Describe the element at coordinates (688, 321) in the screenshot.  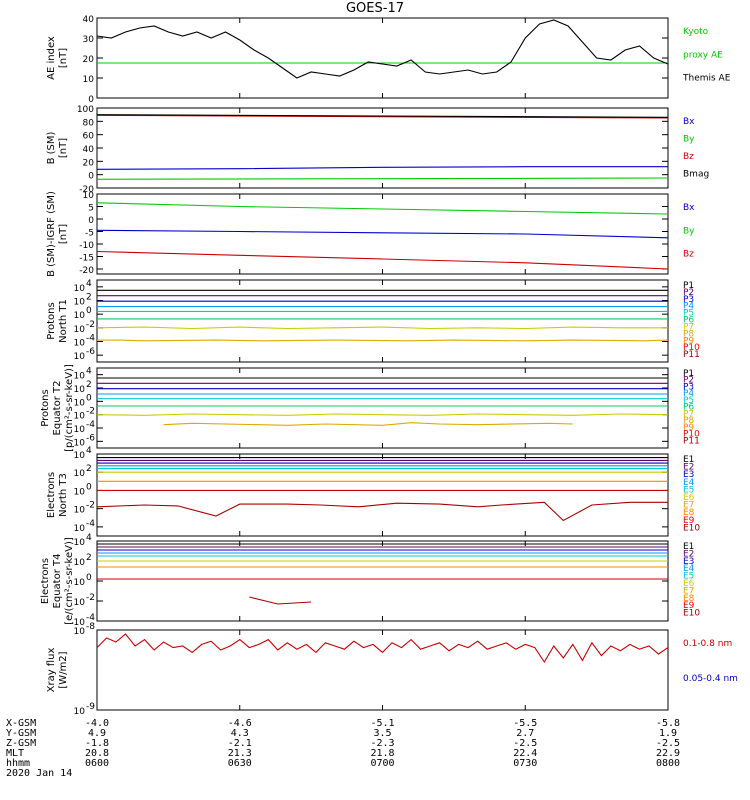
I see `legend-entry: P6` at that location.